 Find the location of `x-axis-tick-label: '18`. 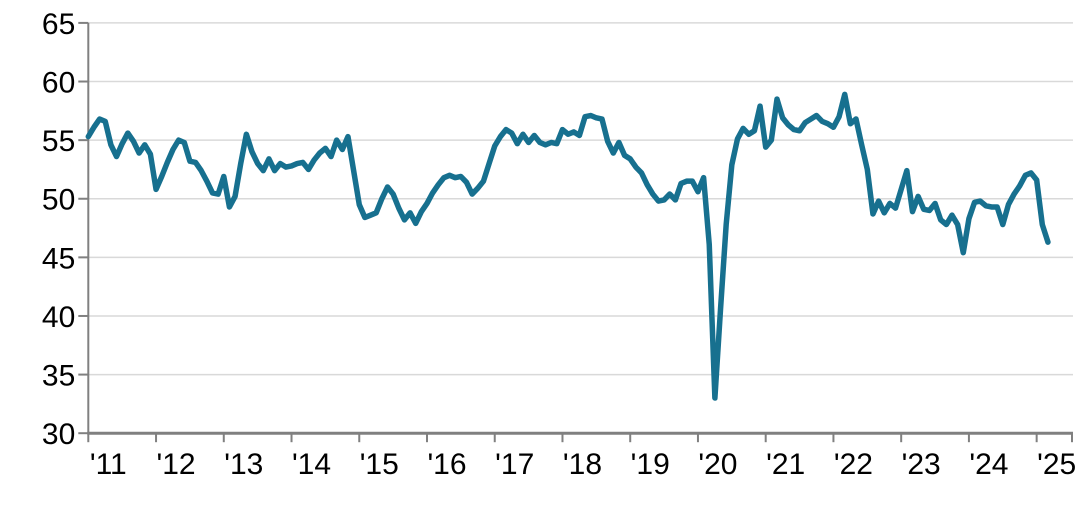

x-axis-tick-label: '18 is located at coordinates (582, 464).